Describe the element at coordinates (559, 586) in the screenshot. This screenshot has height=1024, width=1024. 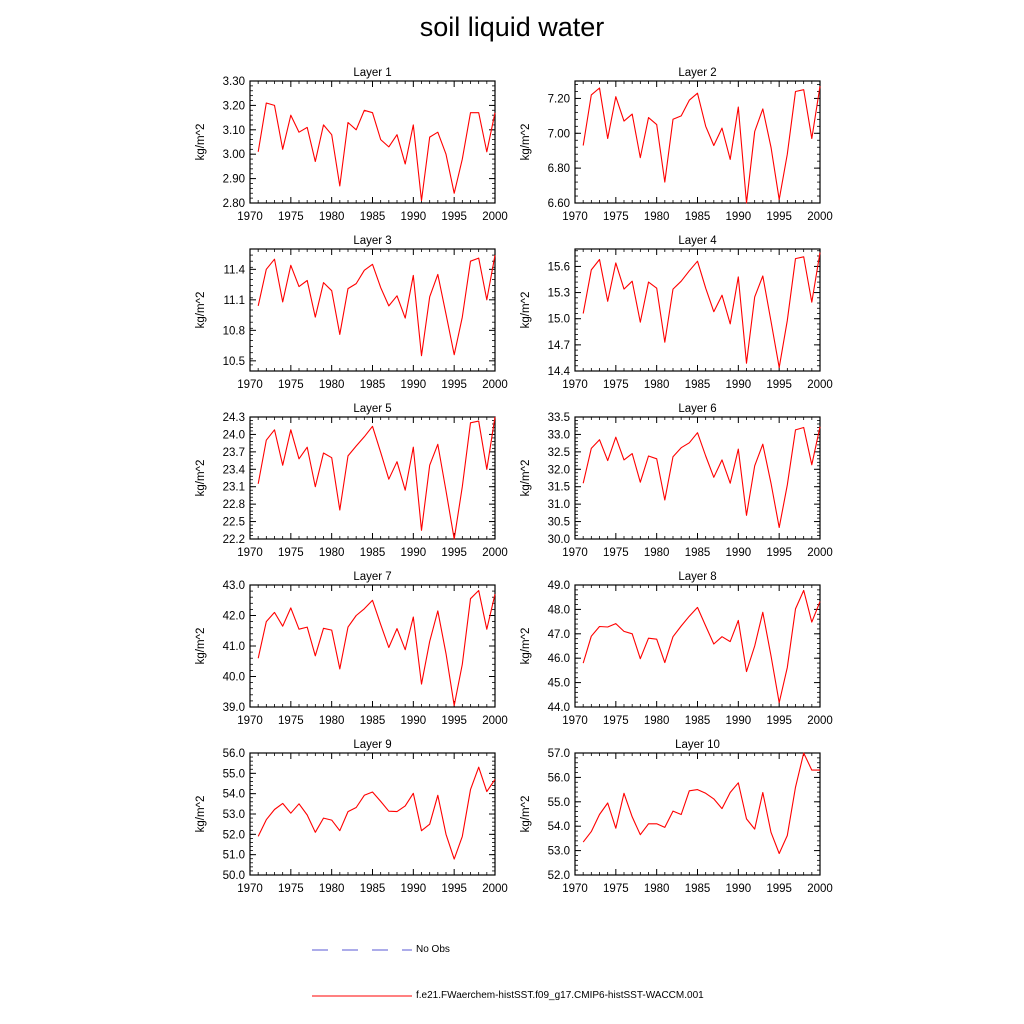
I see `y-tick-label: 49.0` at that location.